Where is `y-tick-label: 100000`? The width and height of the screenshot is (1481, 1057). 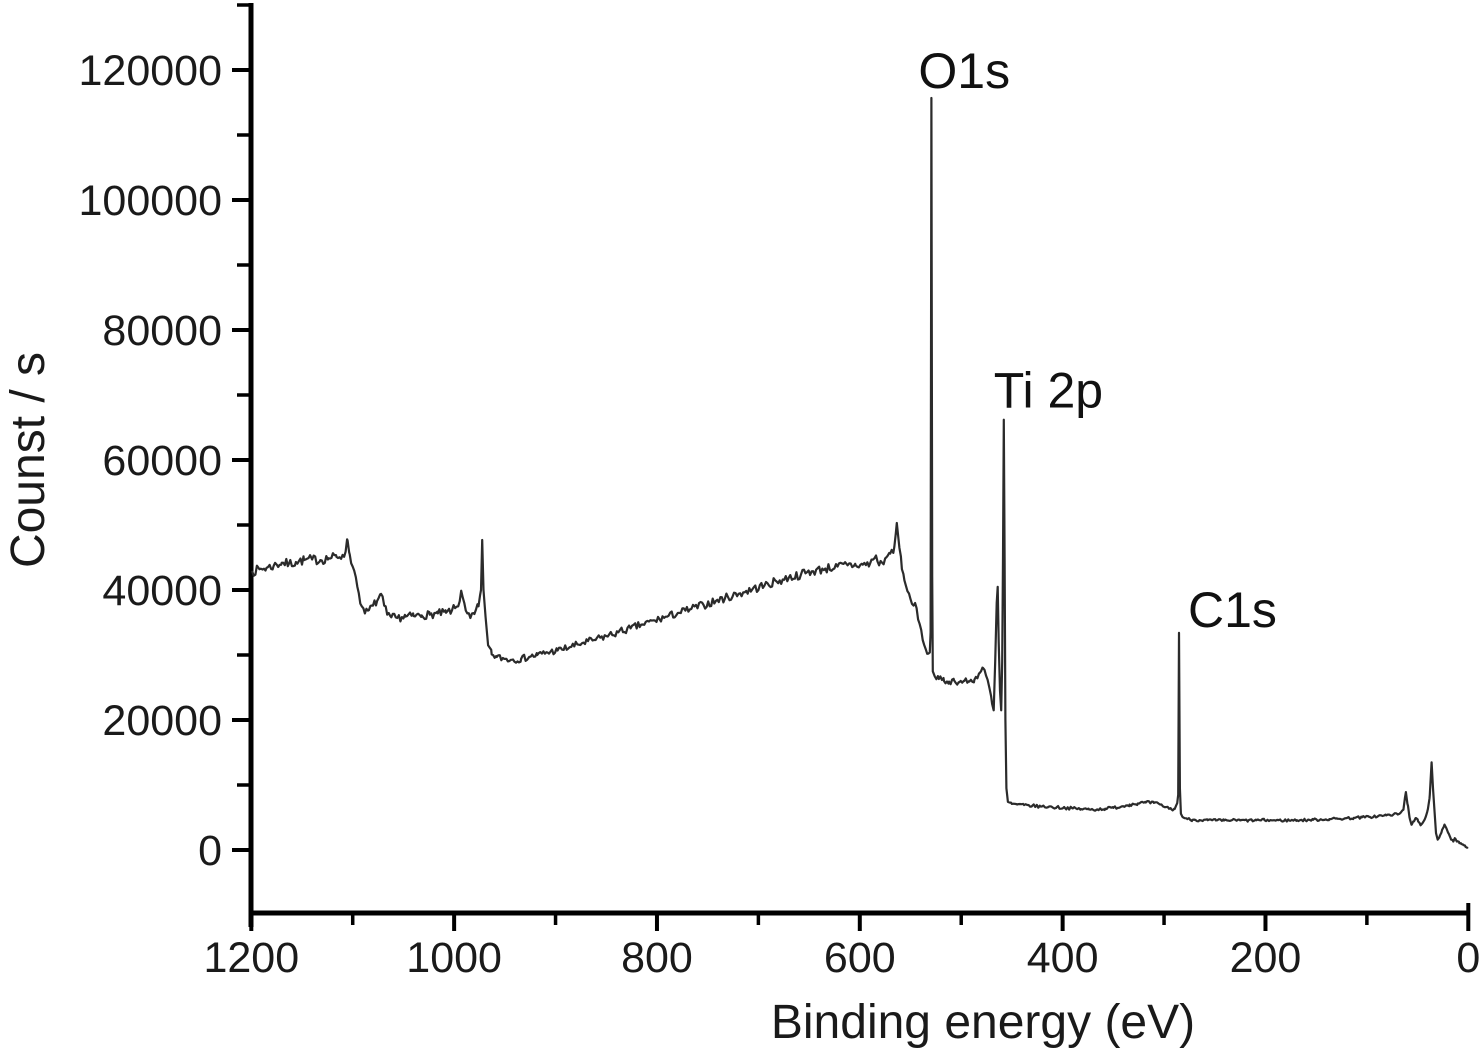 y-tick-label: 100000 is located at coordinates (151, 201).